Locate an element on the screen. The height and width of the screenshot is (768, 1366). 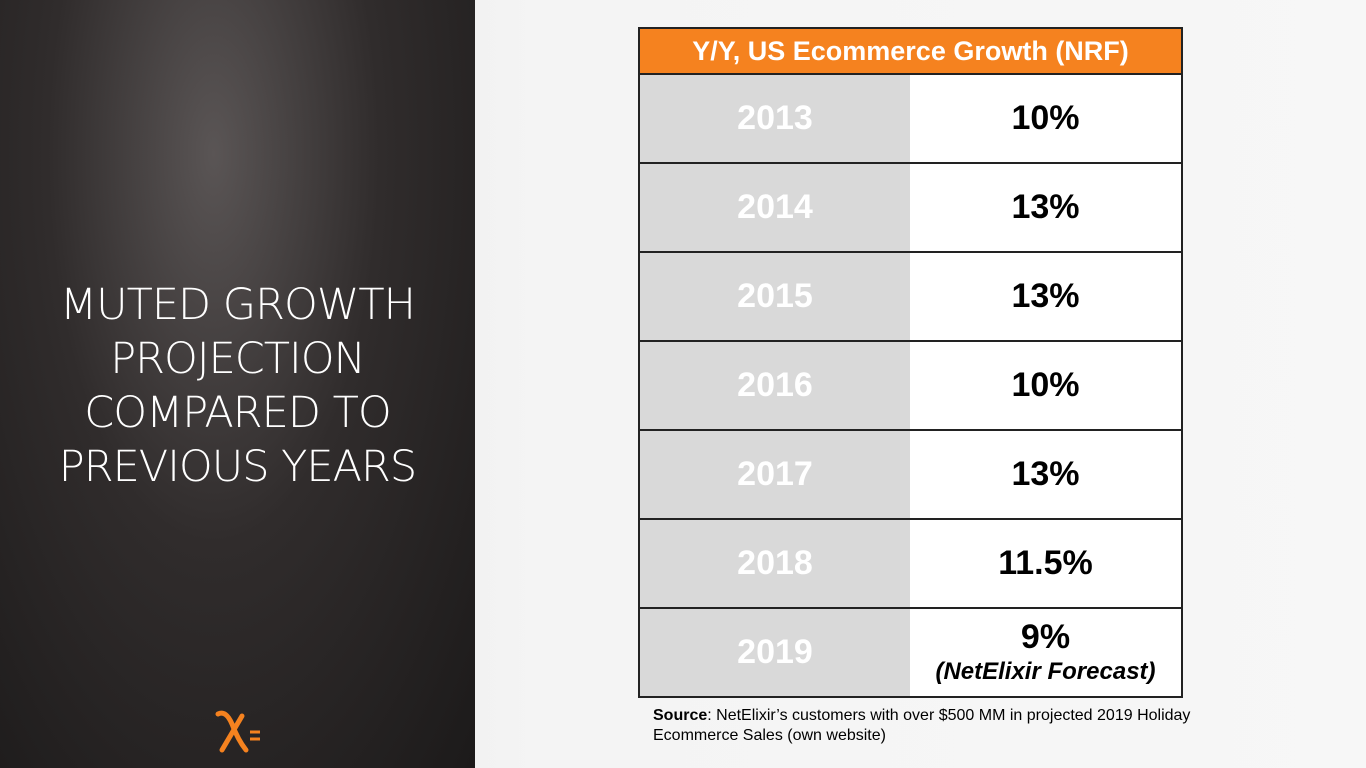
table-row: 2019 9% (NetElixir Forecast) is located at coordinates (910, 652).